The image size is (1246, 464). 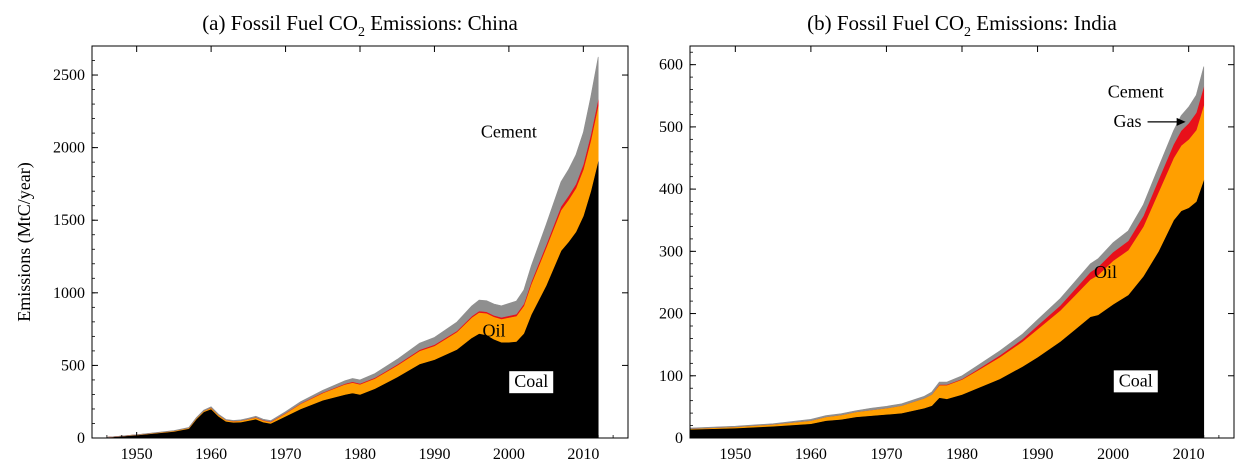 What do you see at coordinates (69, 220) in the screenshot?
I see `y-tick-label: 1500` at bounding box center [69, 220].